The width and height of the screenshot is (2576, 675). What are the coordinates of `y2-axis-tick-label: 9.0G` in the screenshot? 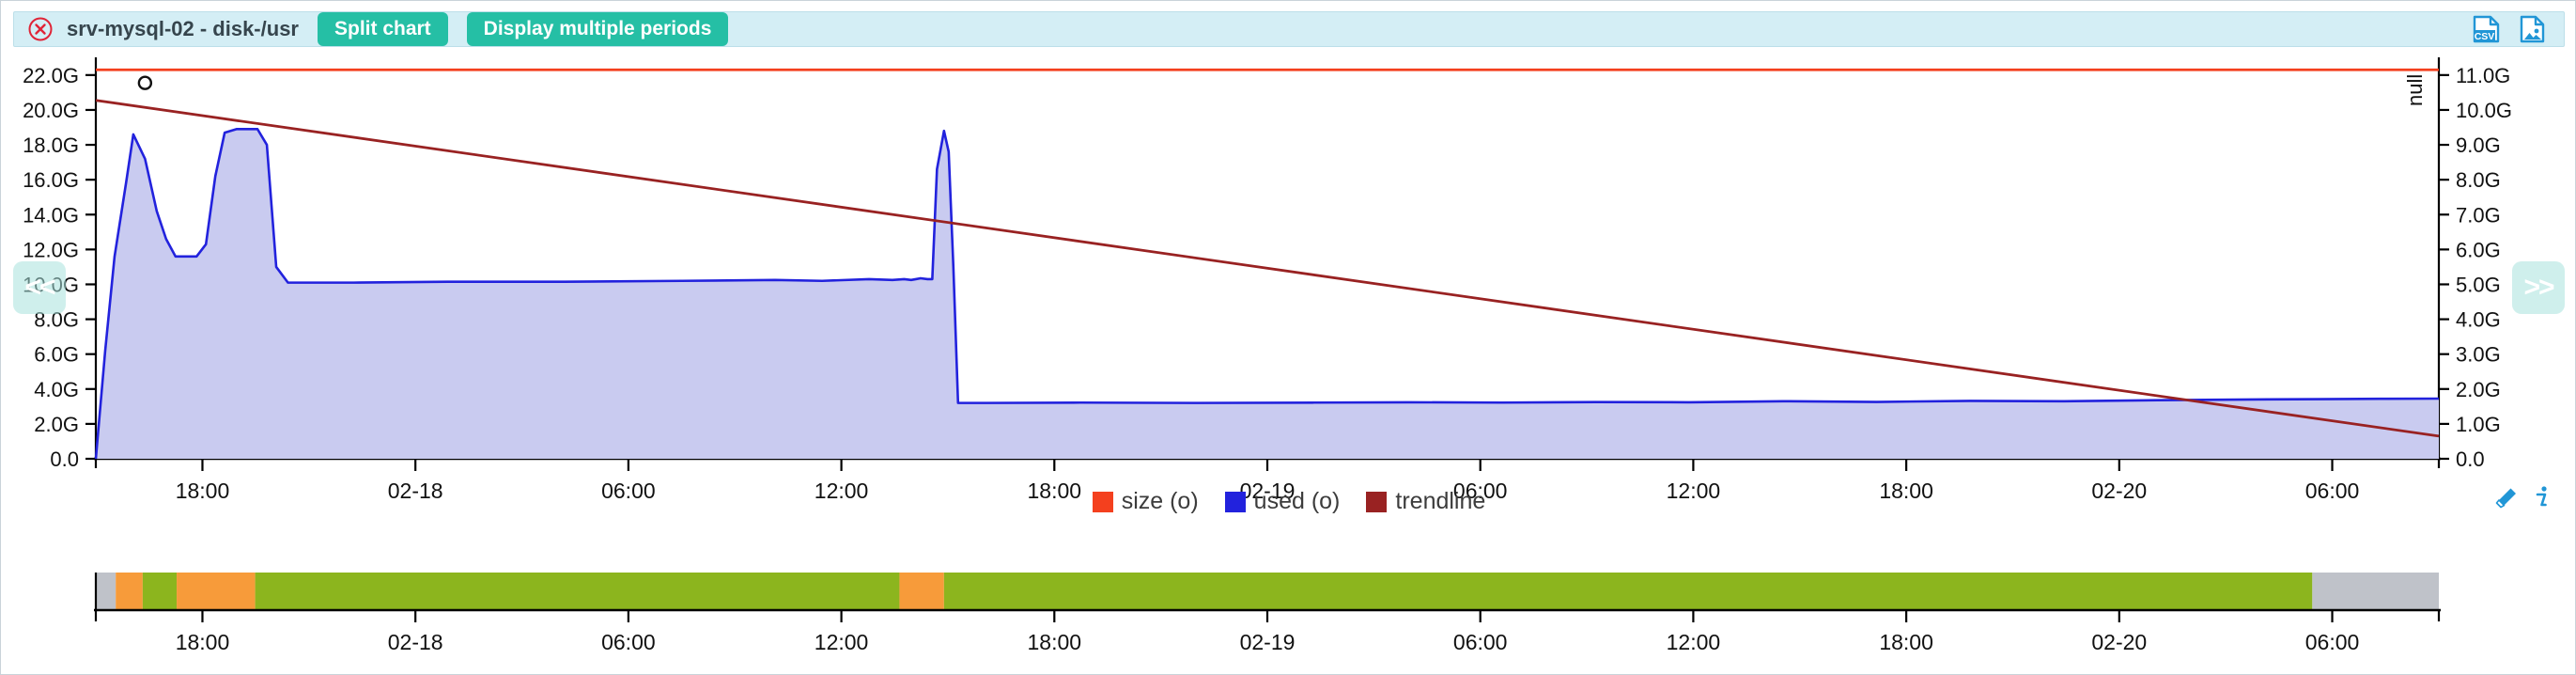 It's located at (2478, 145).